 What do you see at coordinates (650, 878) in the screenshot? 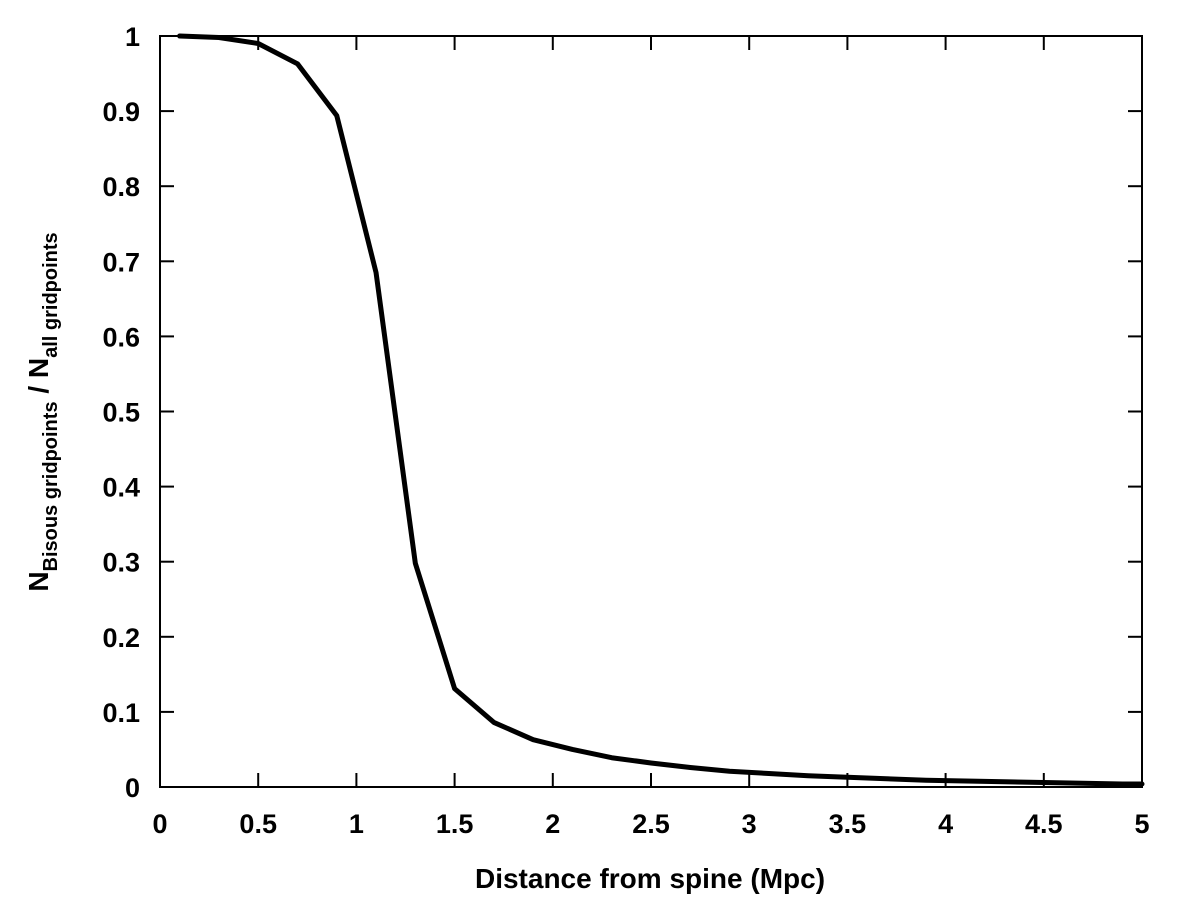
I see `x-axis-title: Distance from spine (Mpc)` at bounding box center [650, 878].